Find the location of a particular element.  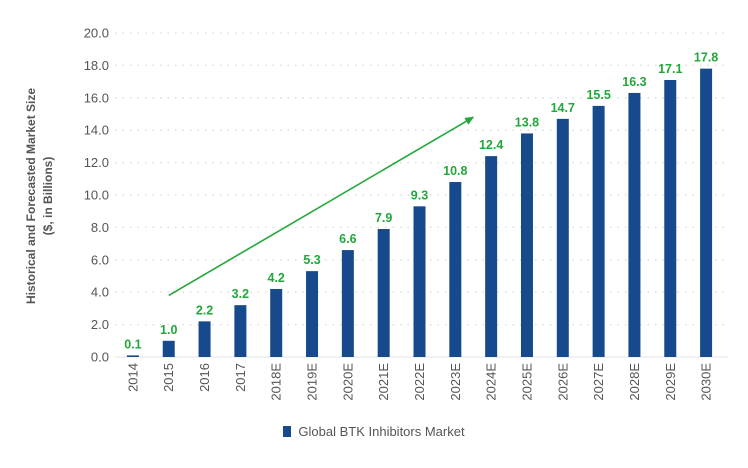

x-tick-label: 2017 is located at coordinates (240, 377).